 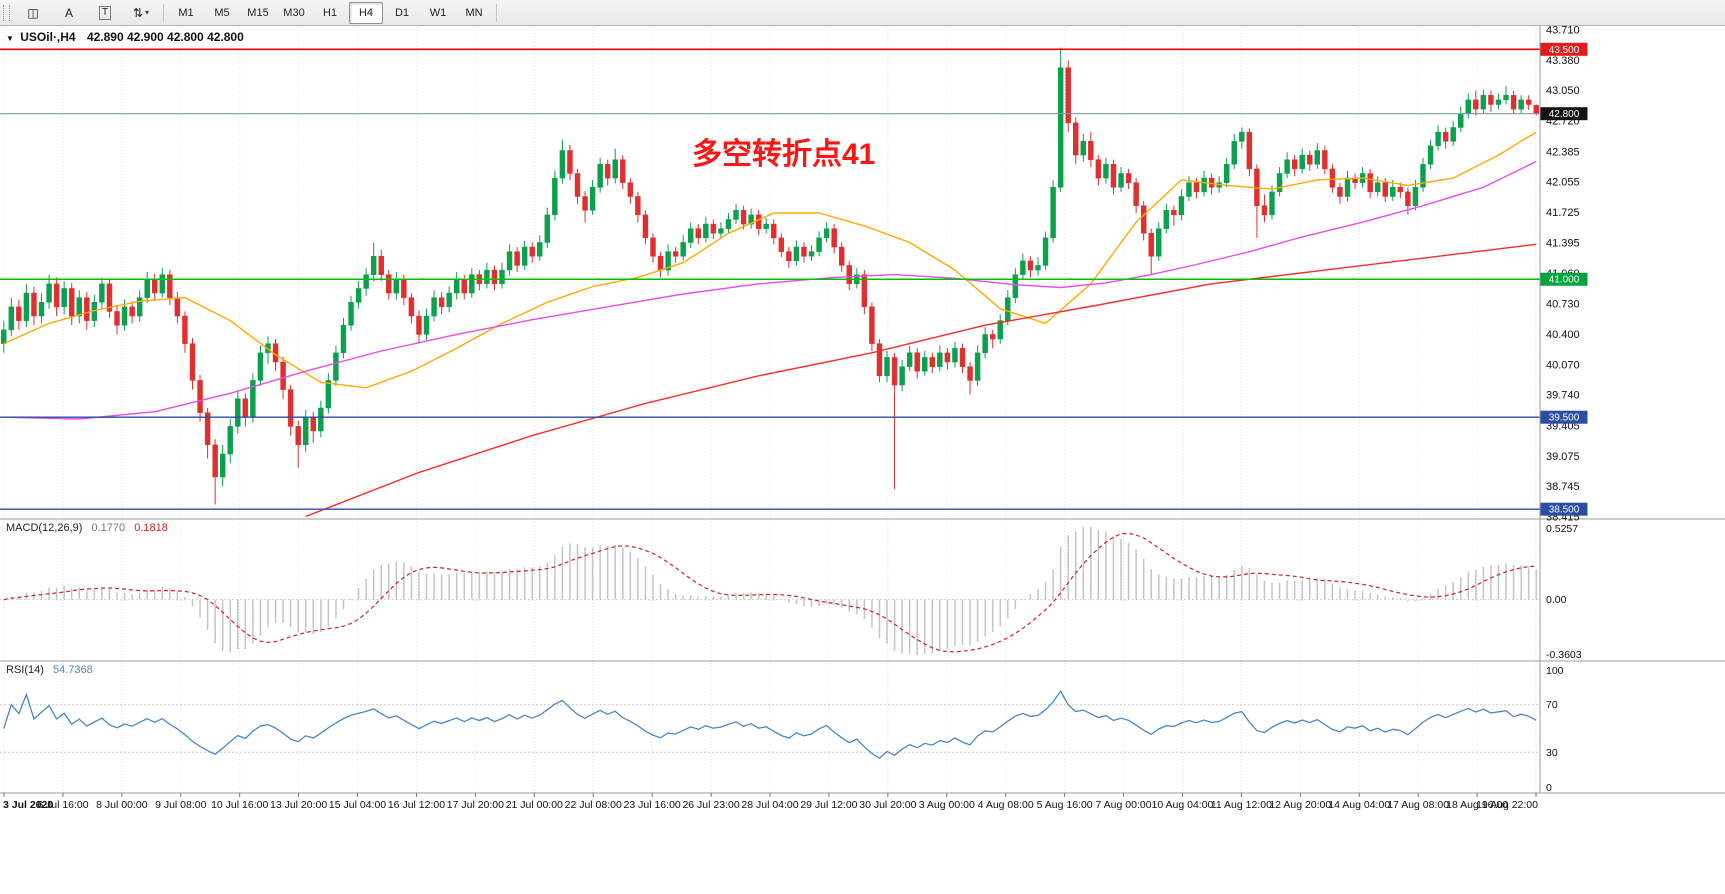 What do you see at coordinates (105, 13) in the screenshot?
I see `text-tool-button: T` at bounding box center [105, 13].